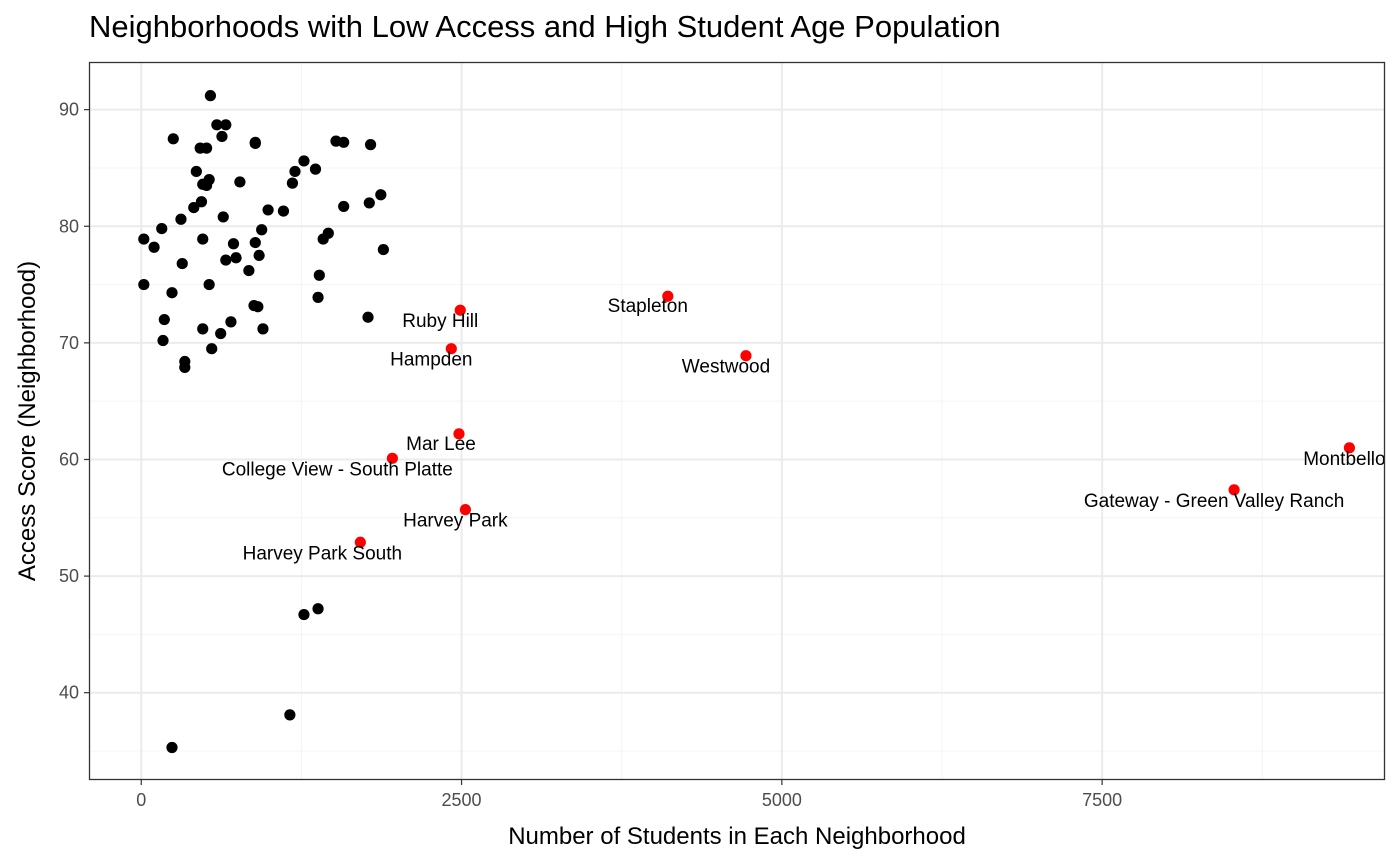 The height and width of the screenshot is (865, 1400). What do you see at coordinates (1102, 800) in the screenshot?
I see `x-tick-label: 7500` at bounding box center [1102, 800].